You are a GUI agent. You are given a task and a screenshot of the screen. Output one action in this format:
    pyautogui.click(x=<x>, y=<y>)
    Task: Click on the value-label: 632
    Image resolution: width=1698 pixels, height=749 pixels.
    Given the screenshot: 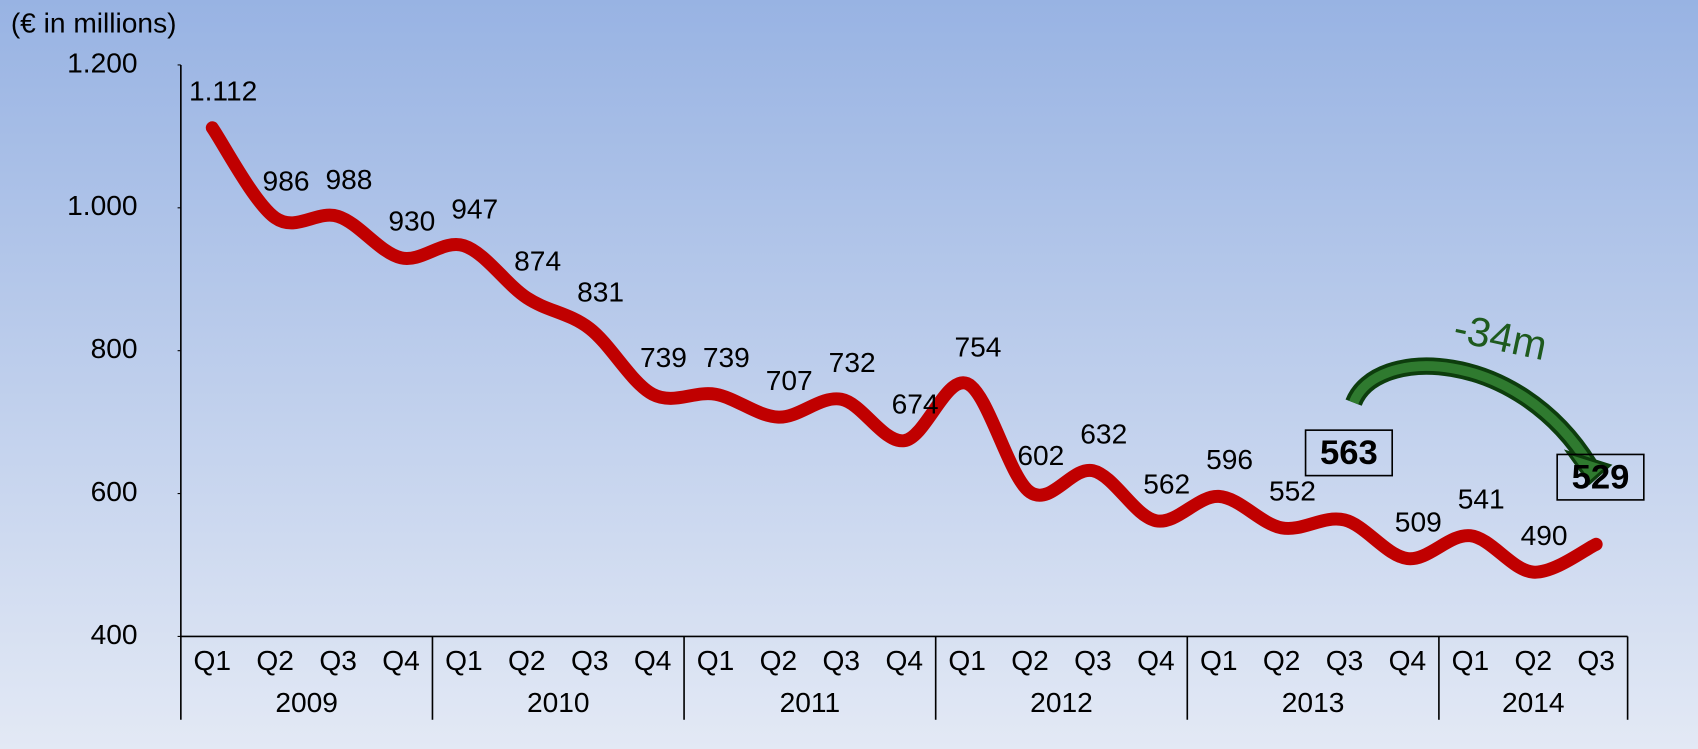 What is the action you would take?
    pyautogui.click(x=1103, y=434)
    